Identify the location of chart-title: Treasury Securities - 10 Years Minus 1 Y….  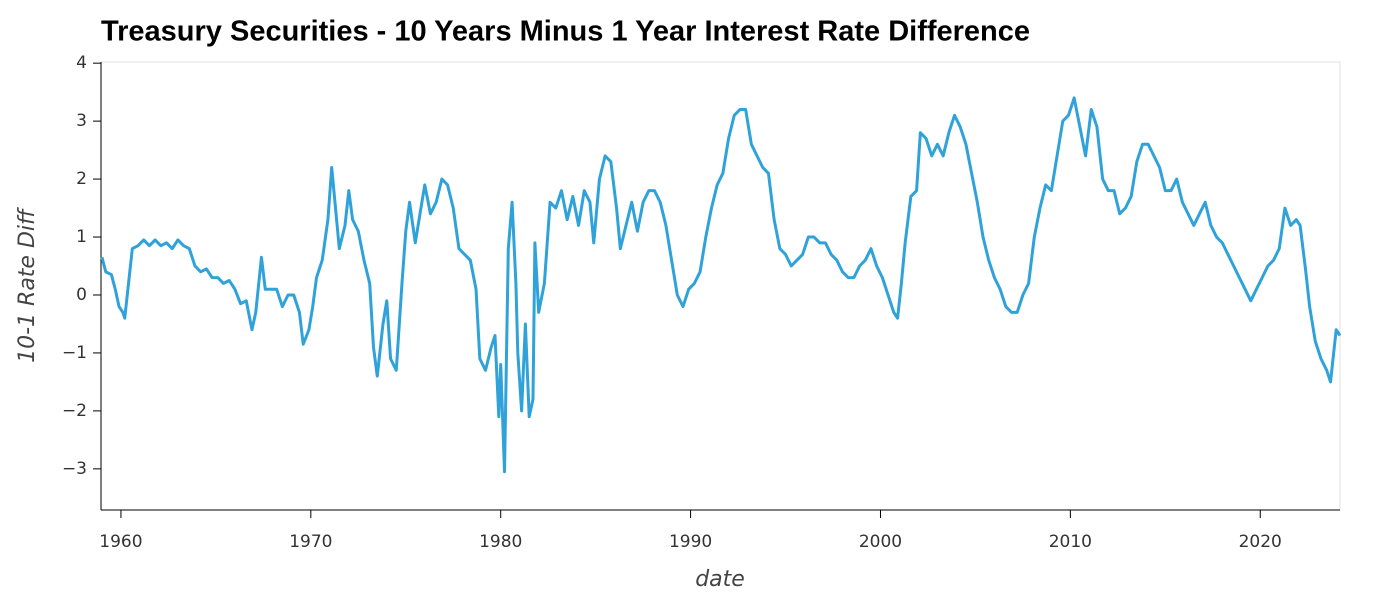
(565, 32).